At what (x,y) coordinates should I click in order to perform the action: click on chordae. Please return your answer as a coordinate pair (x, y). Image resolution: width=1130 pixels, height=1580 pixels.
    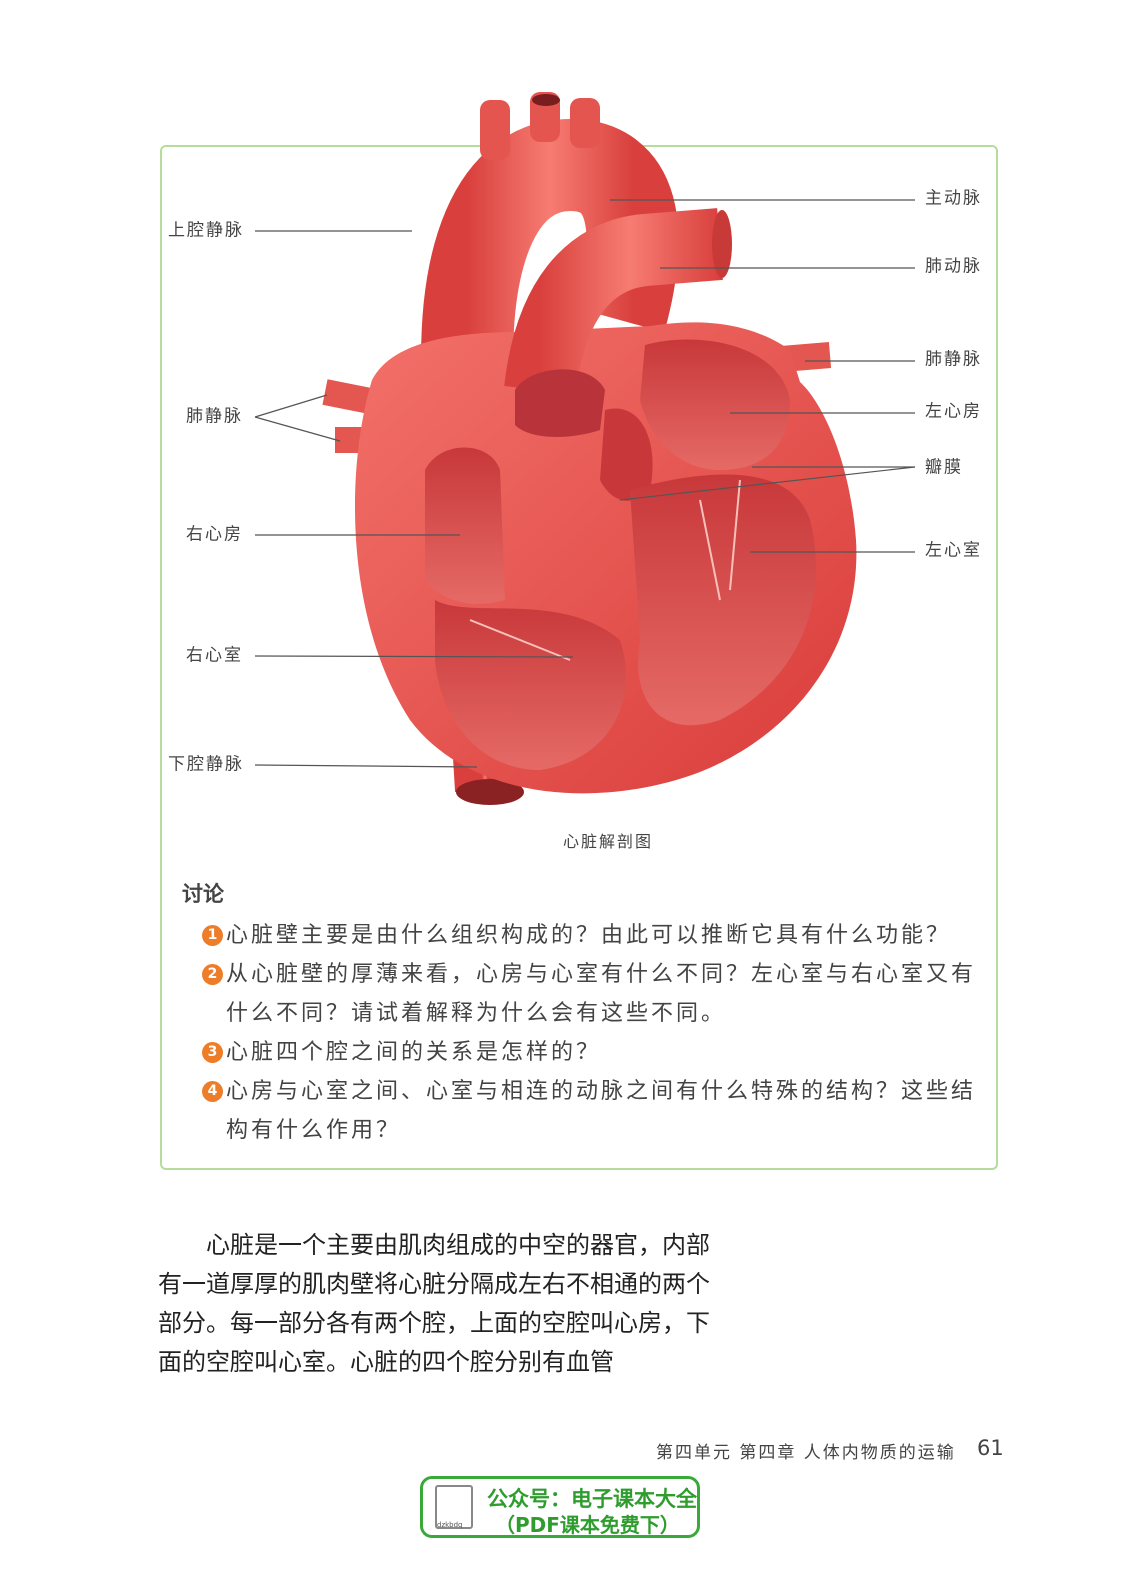
    Looking at the image, I should click on (605, 570).